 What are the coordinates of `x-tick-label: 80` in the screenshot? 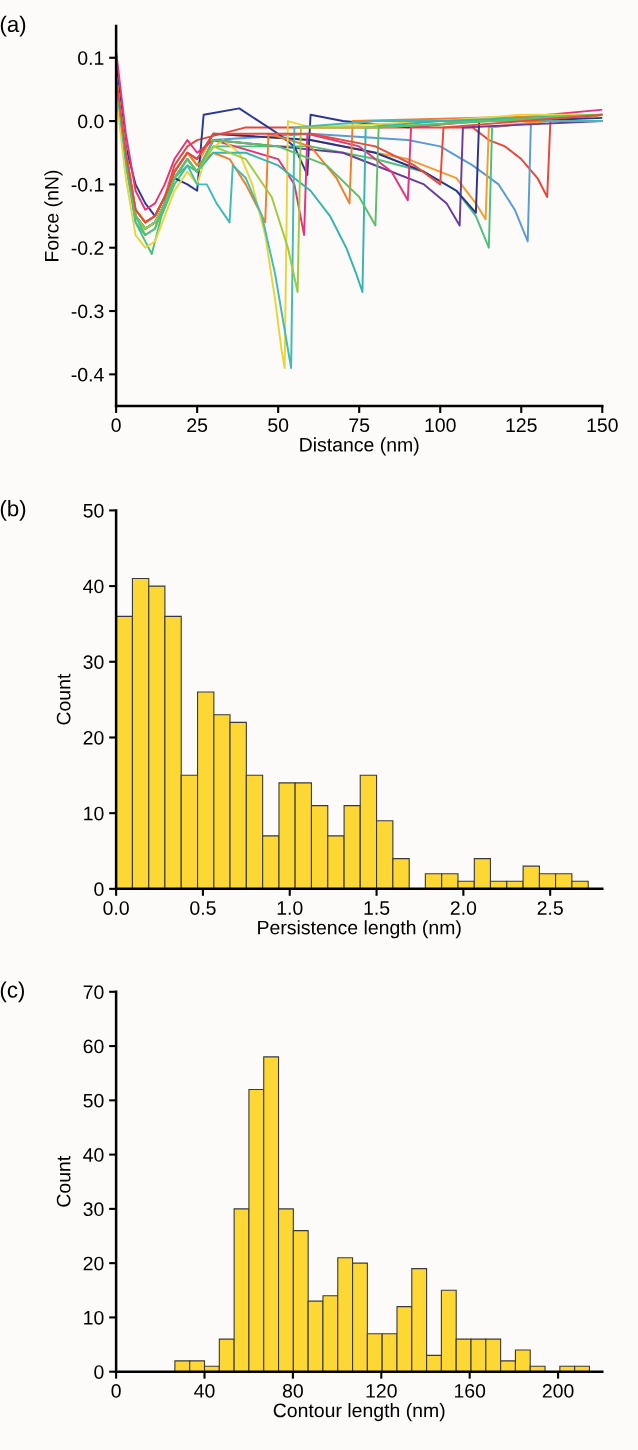 It's located at (292, 1391).